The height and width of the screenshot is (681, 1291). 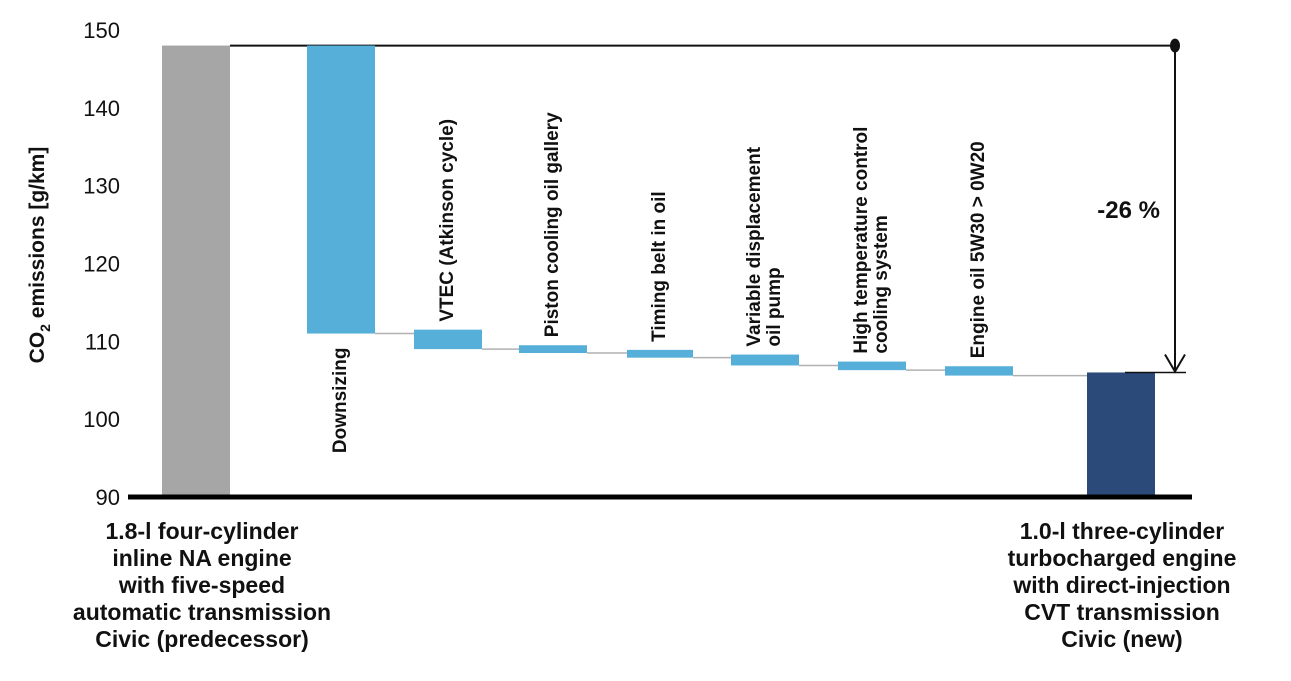 What do you see at coordinates (196, 271) in the screenshot?
I see `start-bar` at bounding box center [196, 271].